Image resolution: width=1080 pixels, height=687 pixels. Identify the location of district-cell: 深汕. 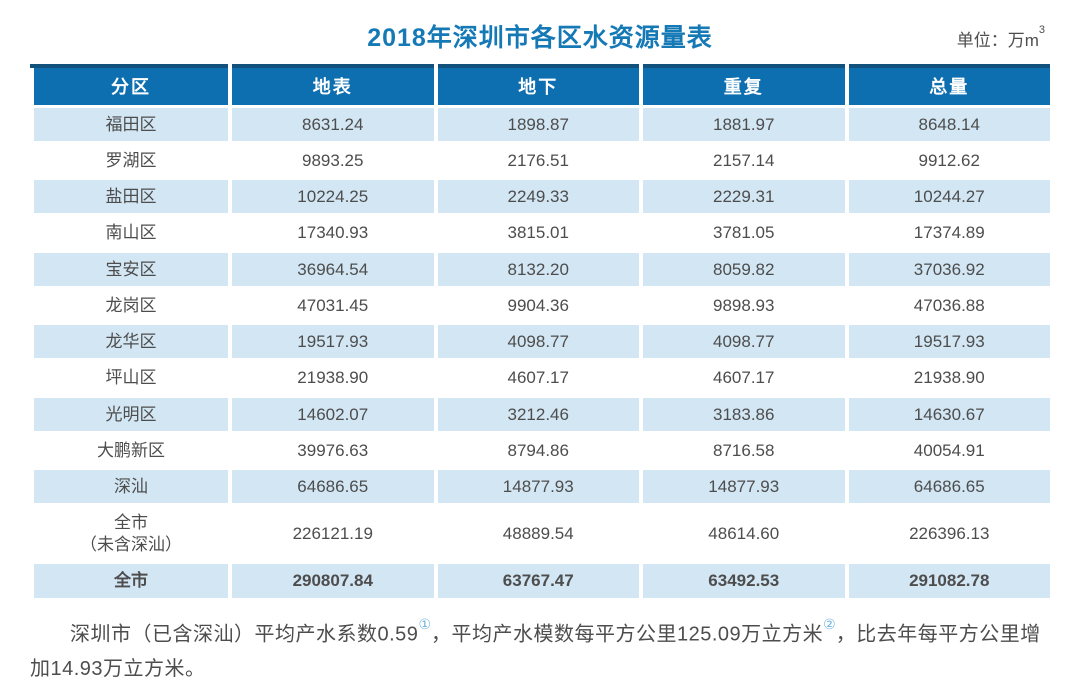
(131, 486).